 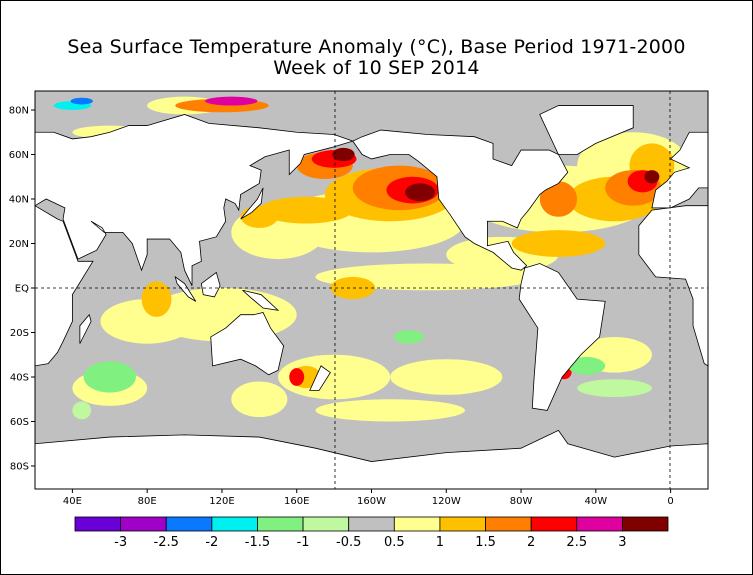 I want to click on lat-tick-label: 60N, so click(x=19, y=155).